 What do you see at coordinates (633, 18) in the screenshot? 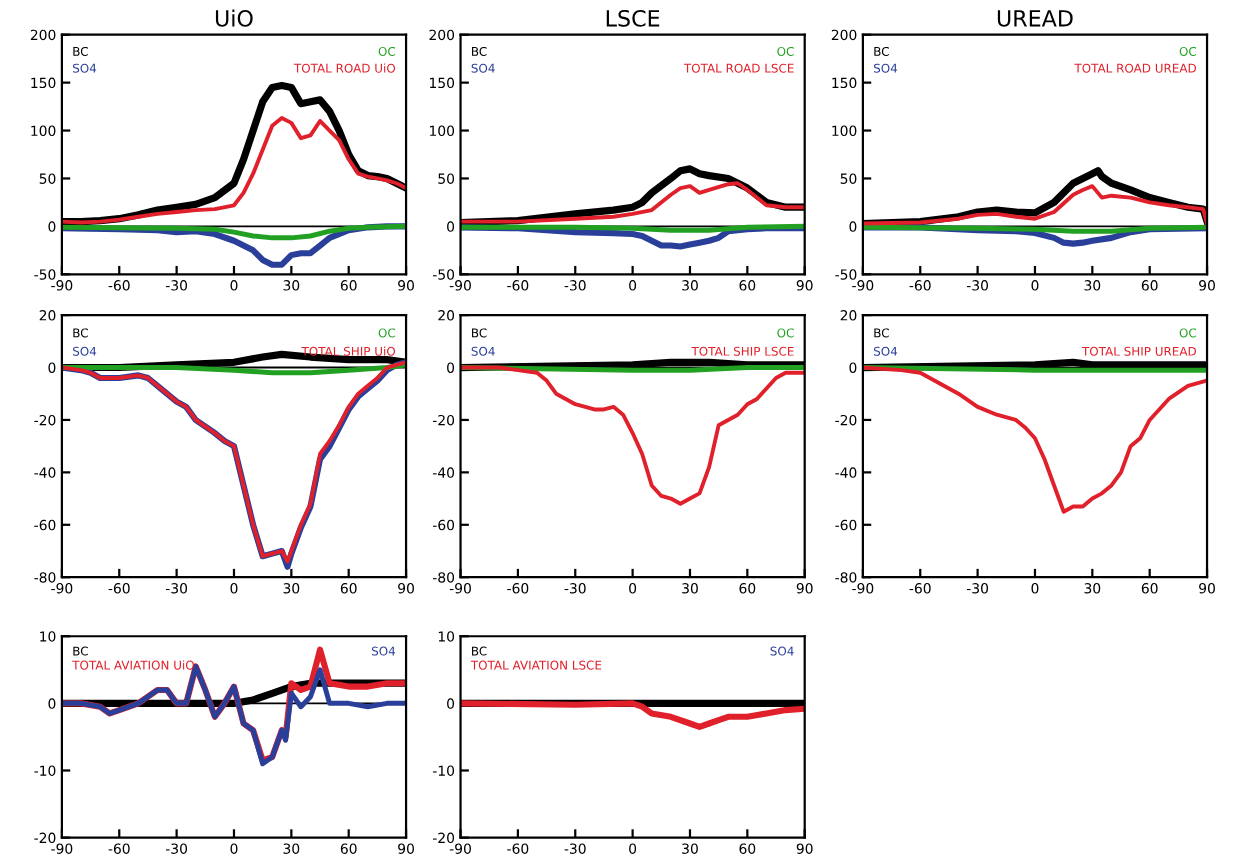
I see `chart-title: LSCE` at bounding box center [633, 18].